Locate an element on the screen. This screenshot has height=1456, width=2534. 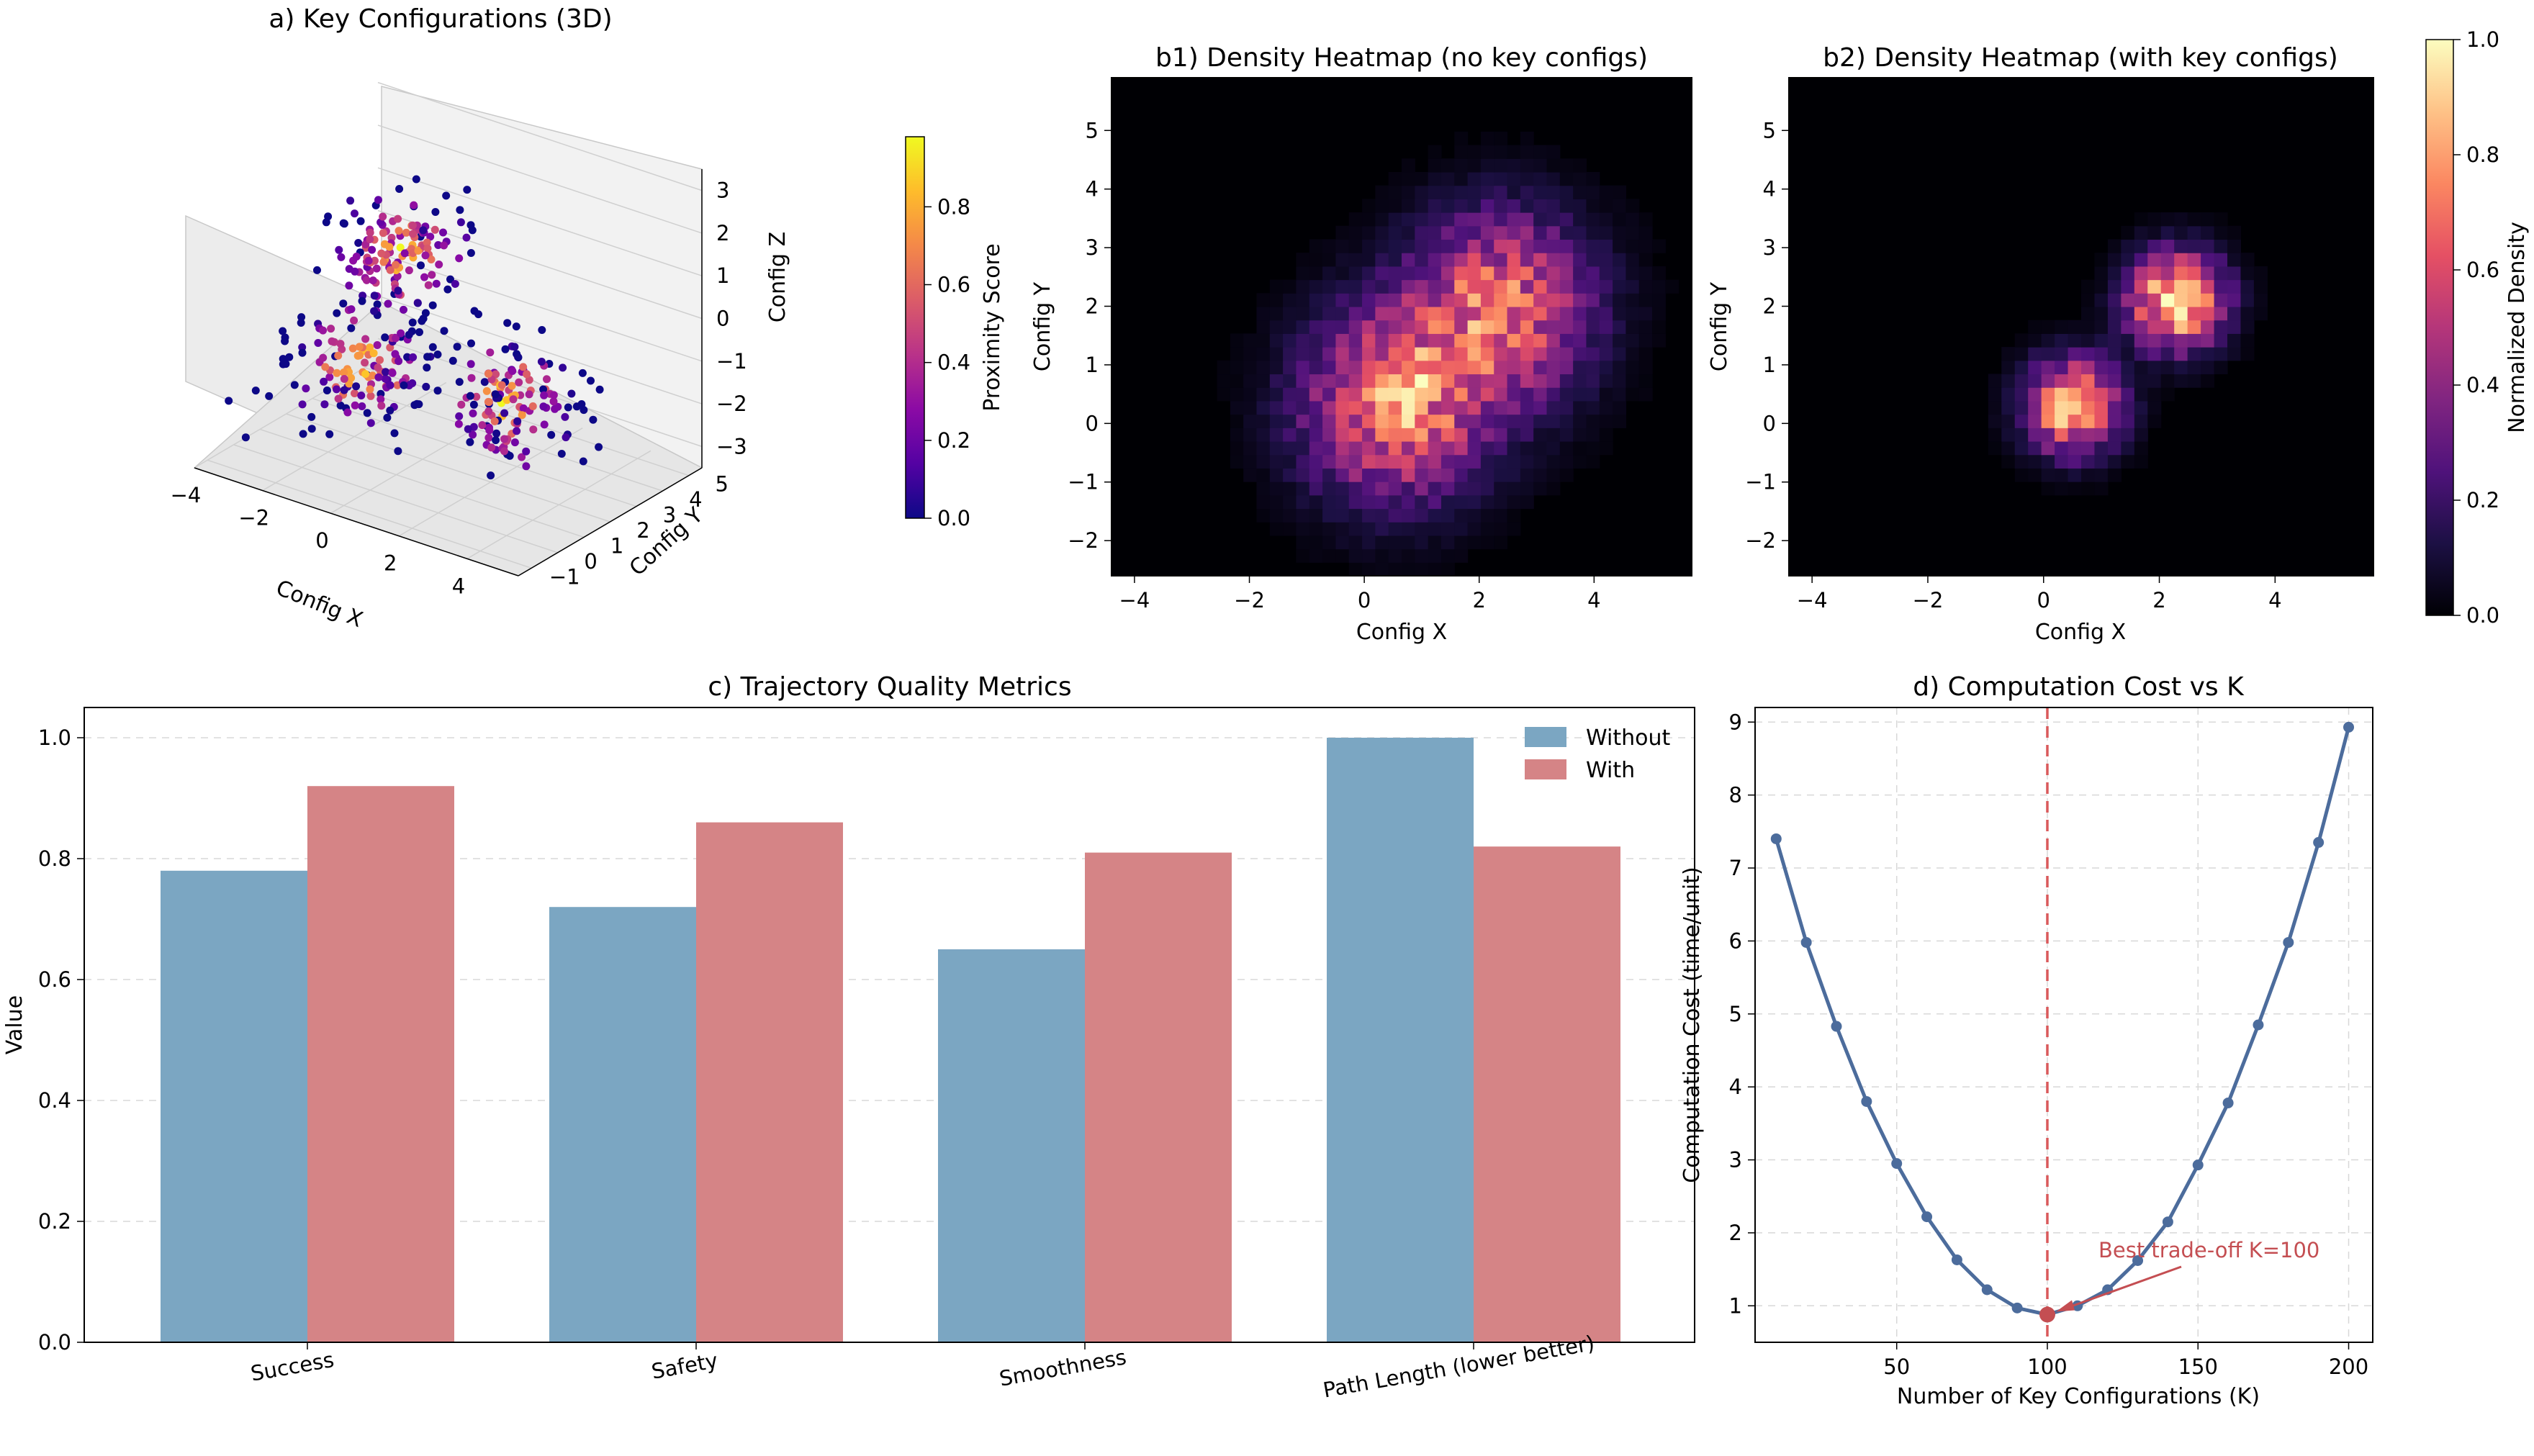
y-ticklabel: 3 is located at coordinates (1769, 248).